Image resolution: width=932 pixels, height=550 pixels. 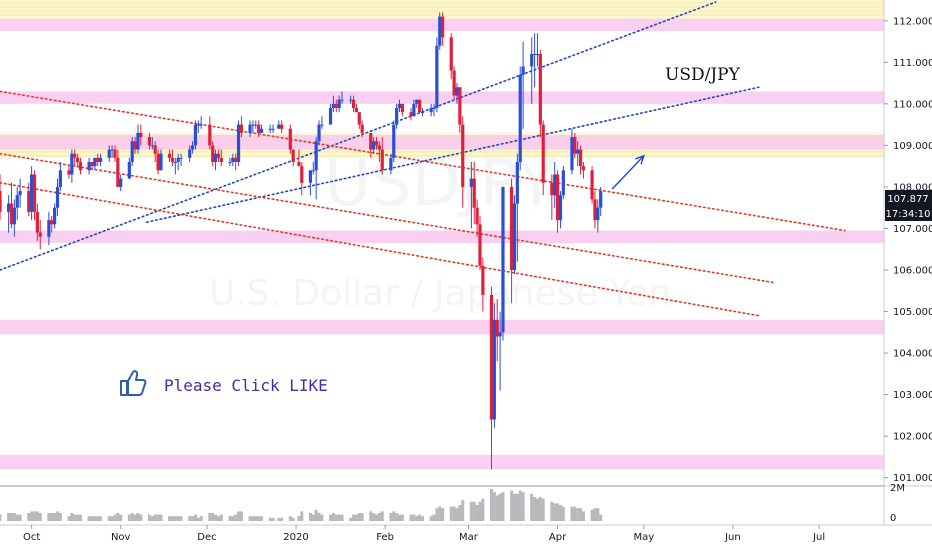 I want to click on price-tick-label: 105.000, so click(x=912, y=312).